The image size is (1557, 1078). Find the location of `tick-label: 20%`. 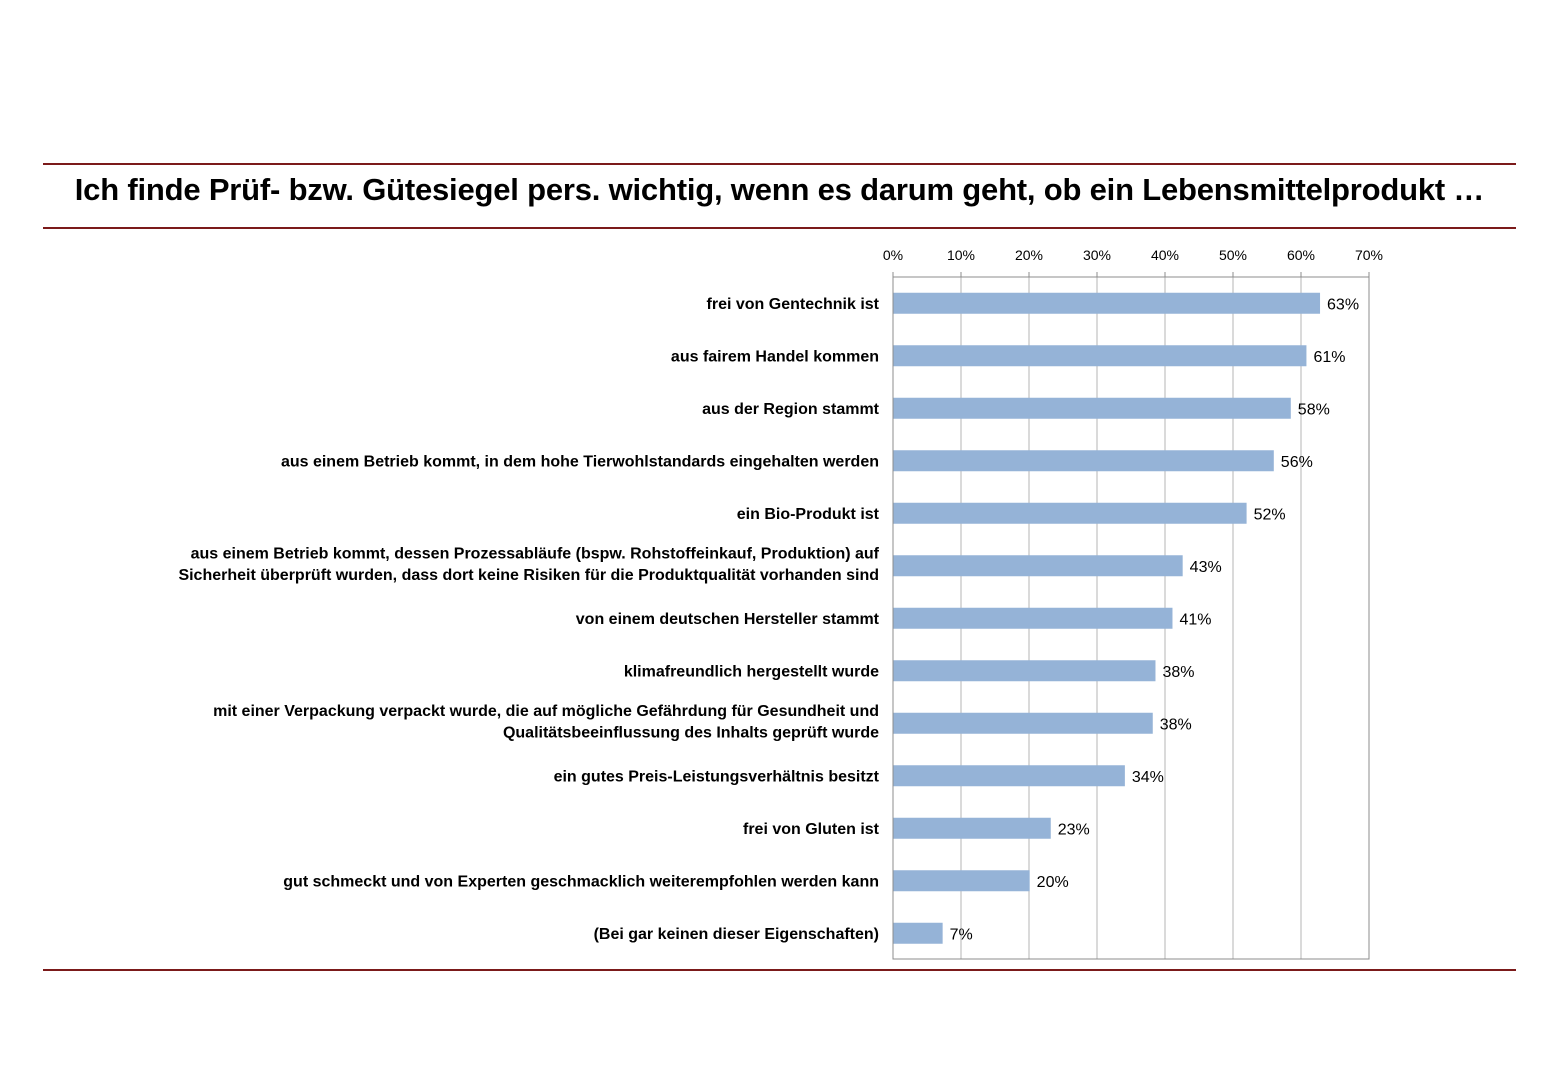

tick-label: 20% is located at coordinates (1029, 255).